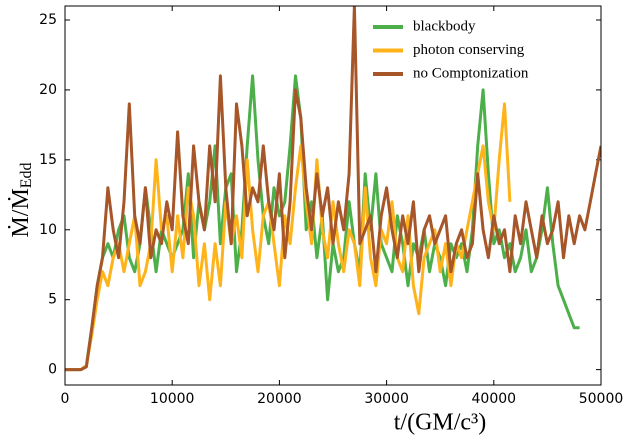 This screenshot has height=443, width=624. Describe the element at coordinates (48, 230) in the screenshot. I see `y-tick-label: 10` at that location.